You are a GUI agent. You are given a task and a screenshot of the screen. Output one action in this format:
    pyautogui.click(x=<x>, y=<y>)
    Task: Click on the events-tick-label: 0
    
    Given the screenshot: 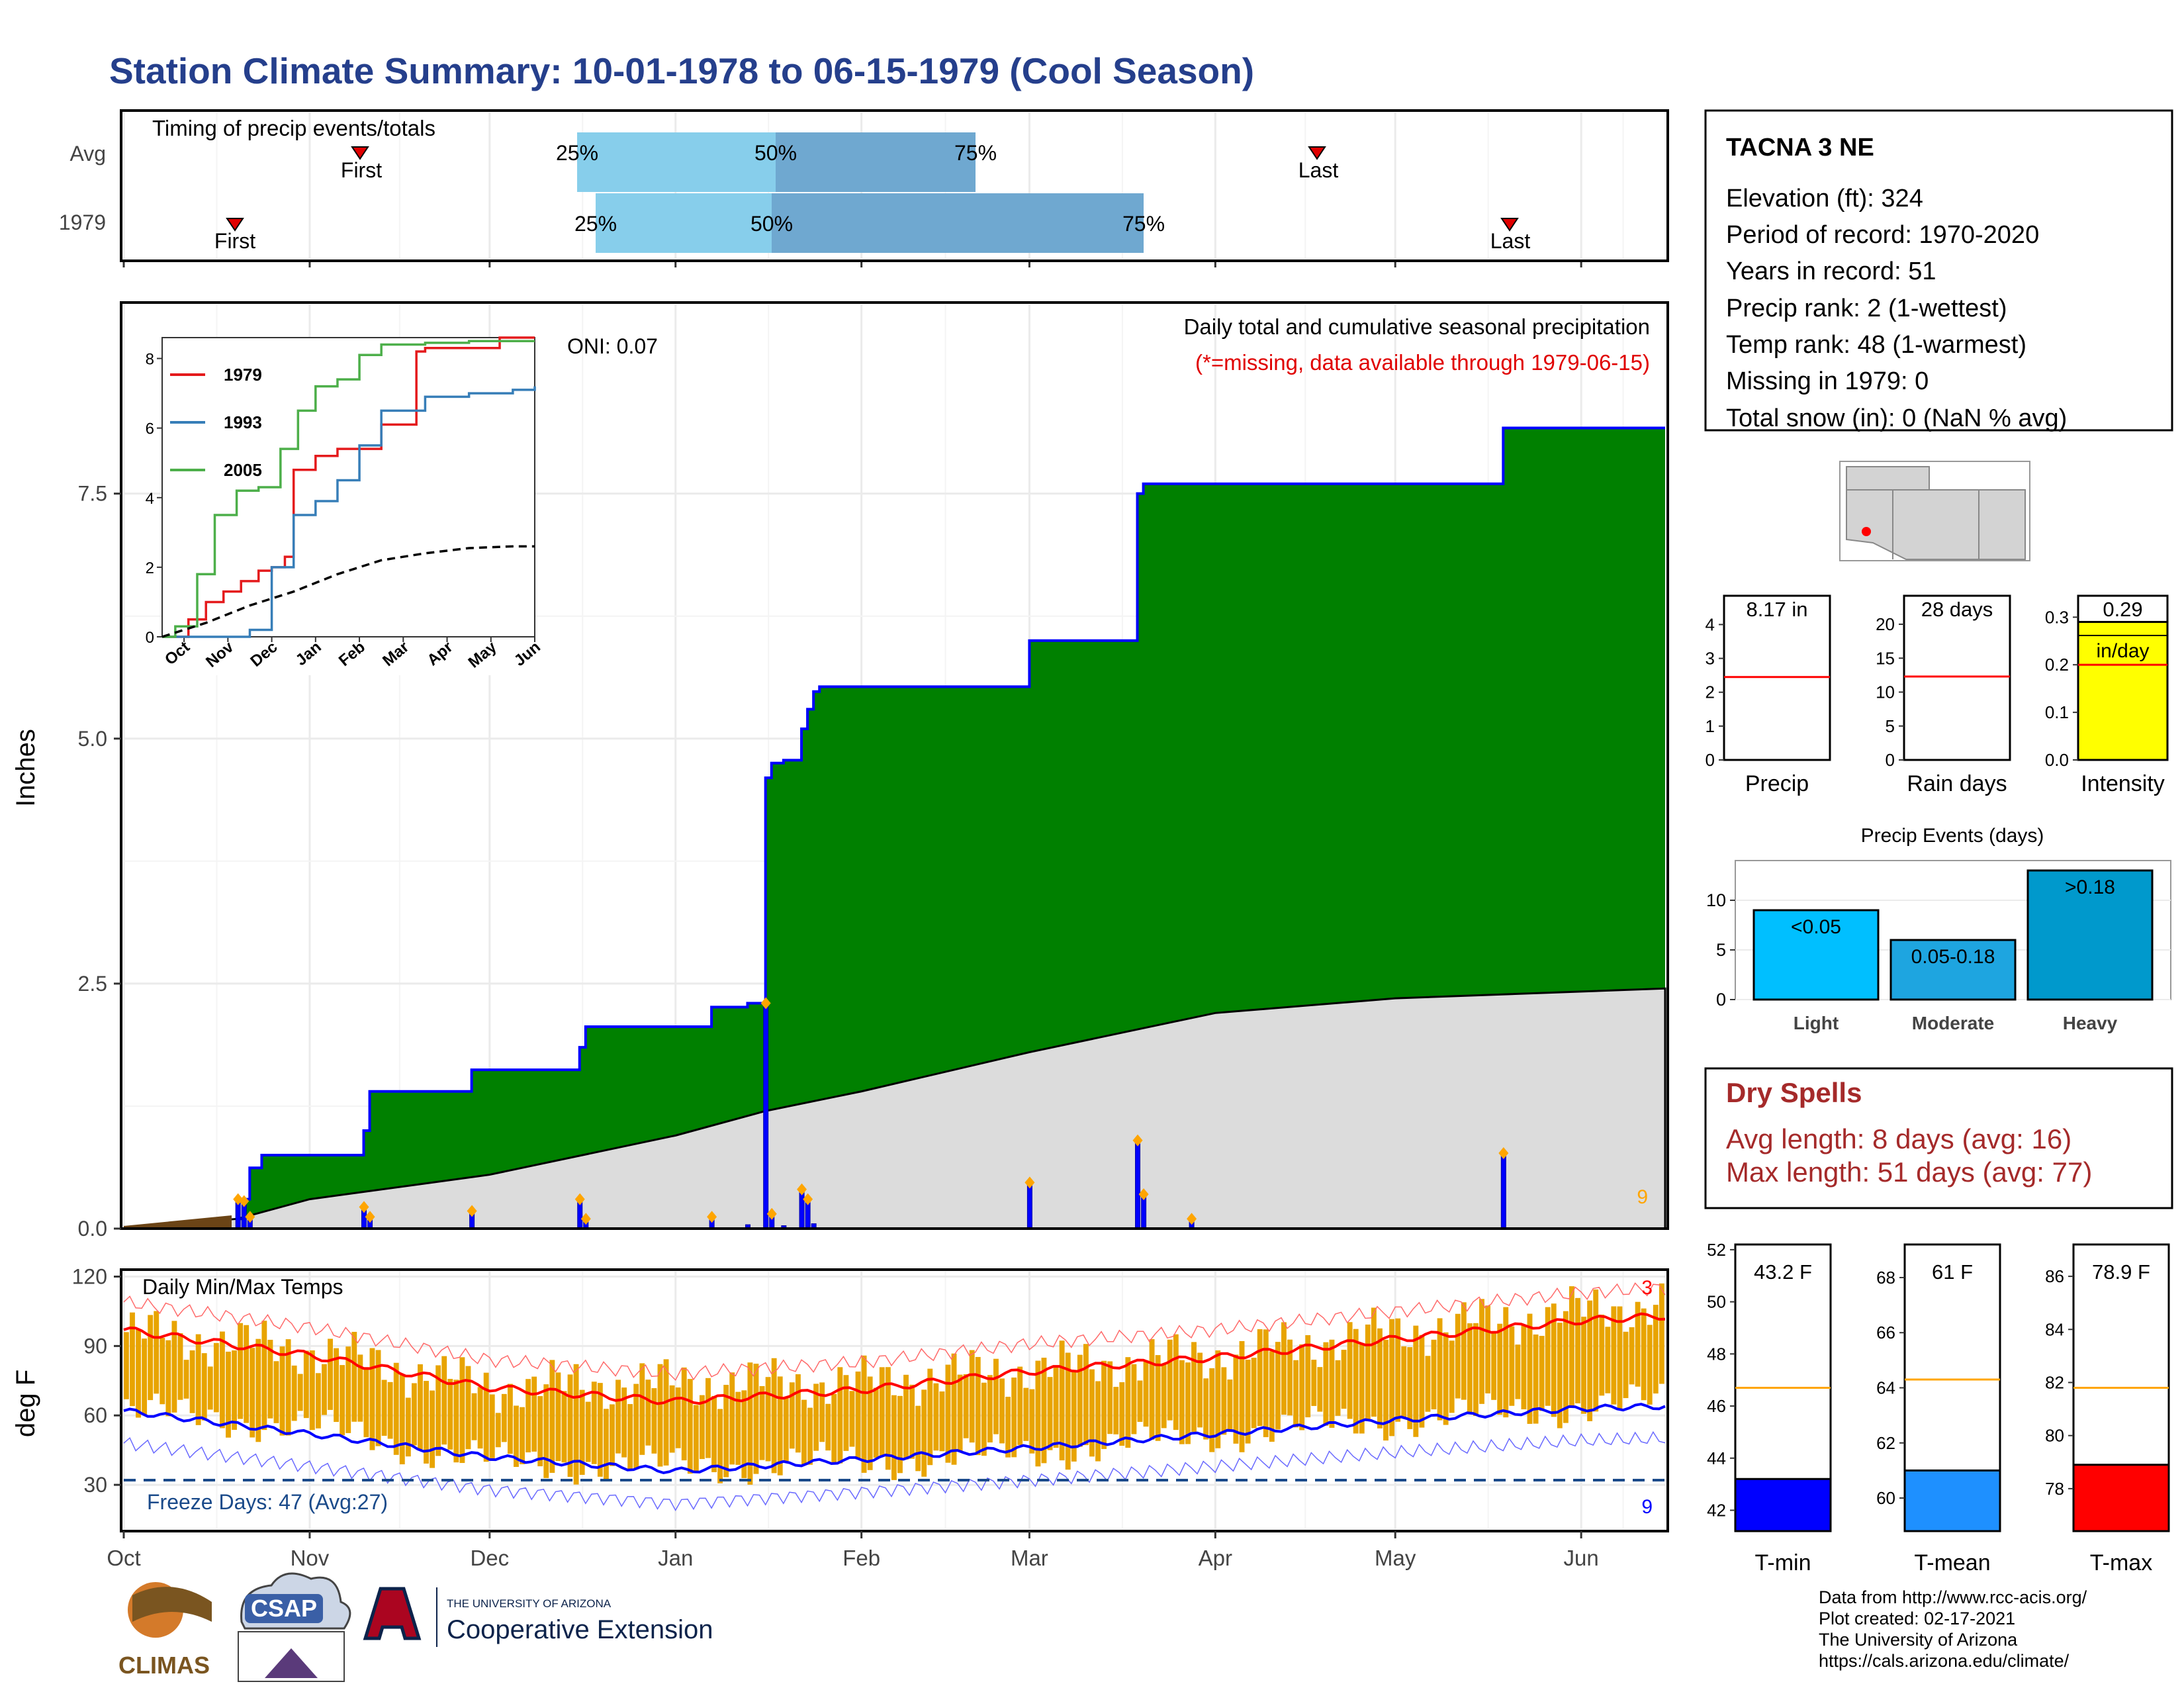 What is the action you would take?
    pyautogui.click(x=1721, y=999)
    